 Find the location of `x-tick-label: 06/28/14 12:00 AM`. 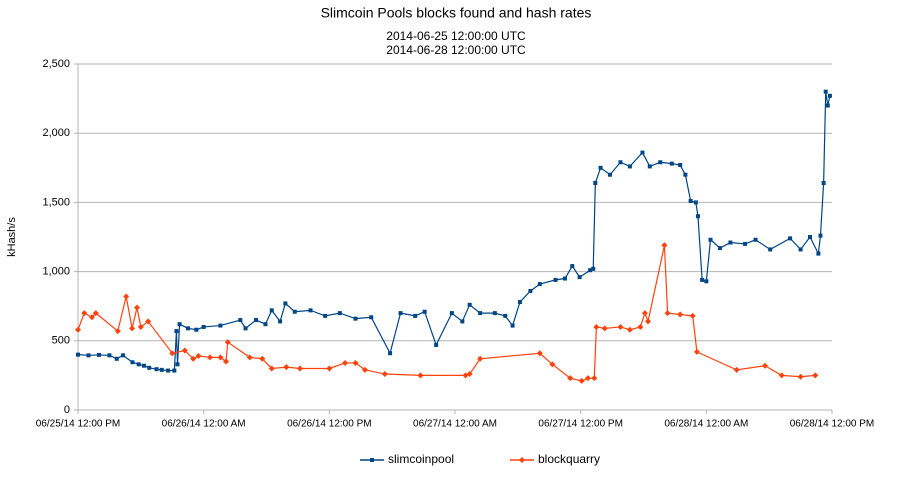

x-tick-label: 06/28/14 12:00 AM is located at coordinates (706, 424).